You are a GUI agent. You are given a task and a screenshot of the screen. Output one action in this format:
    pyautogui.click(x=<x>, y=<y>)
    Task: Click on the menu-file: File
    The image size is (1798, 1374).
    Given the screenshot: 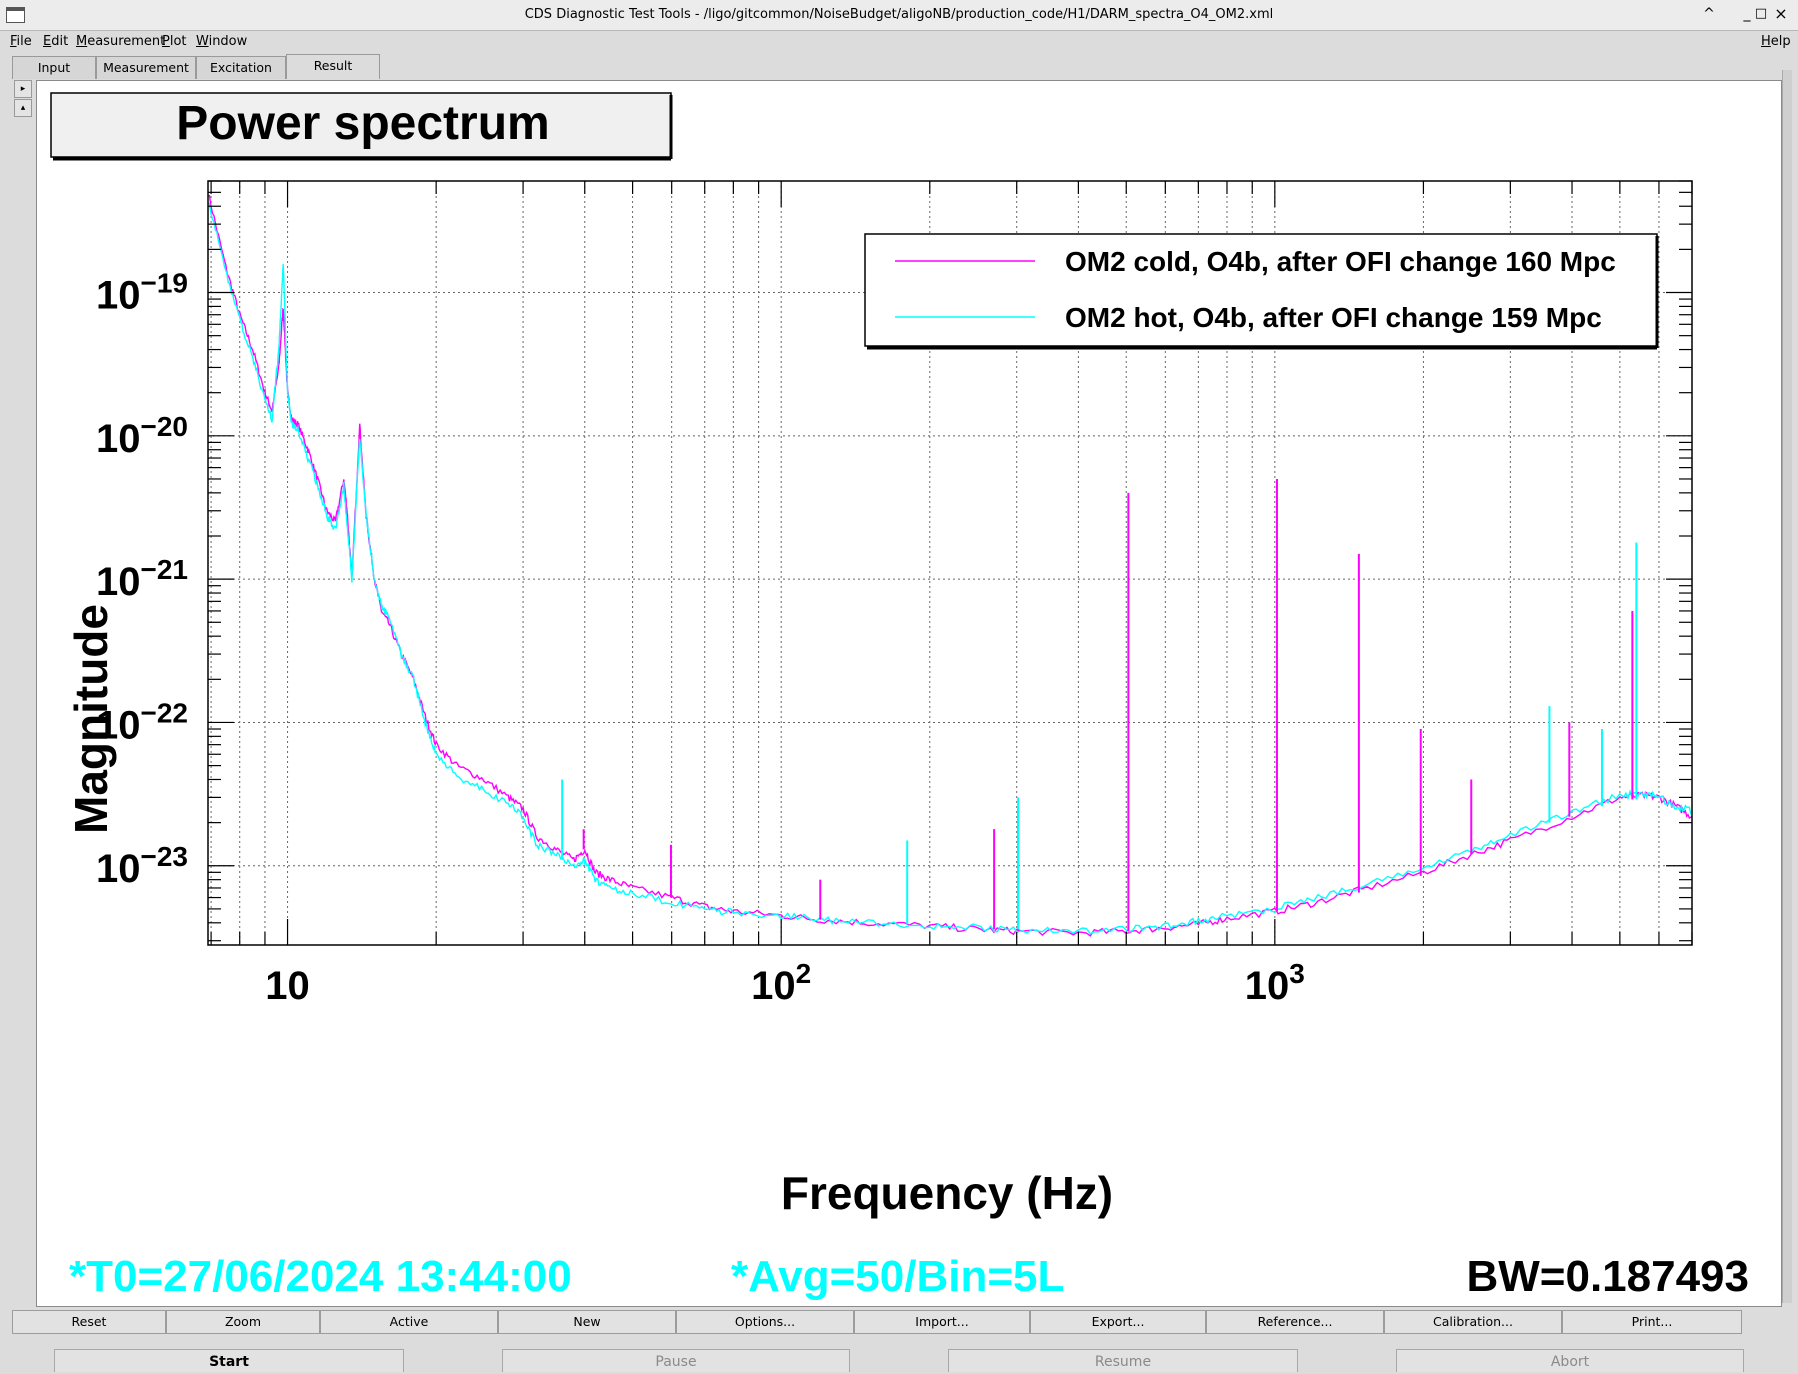 What is the action you would take?
    pyautogui.click(x=21, y=41)
    